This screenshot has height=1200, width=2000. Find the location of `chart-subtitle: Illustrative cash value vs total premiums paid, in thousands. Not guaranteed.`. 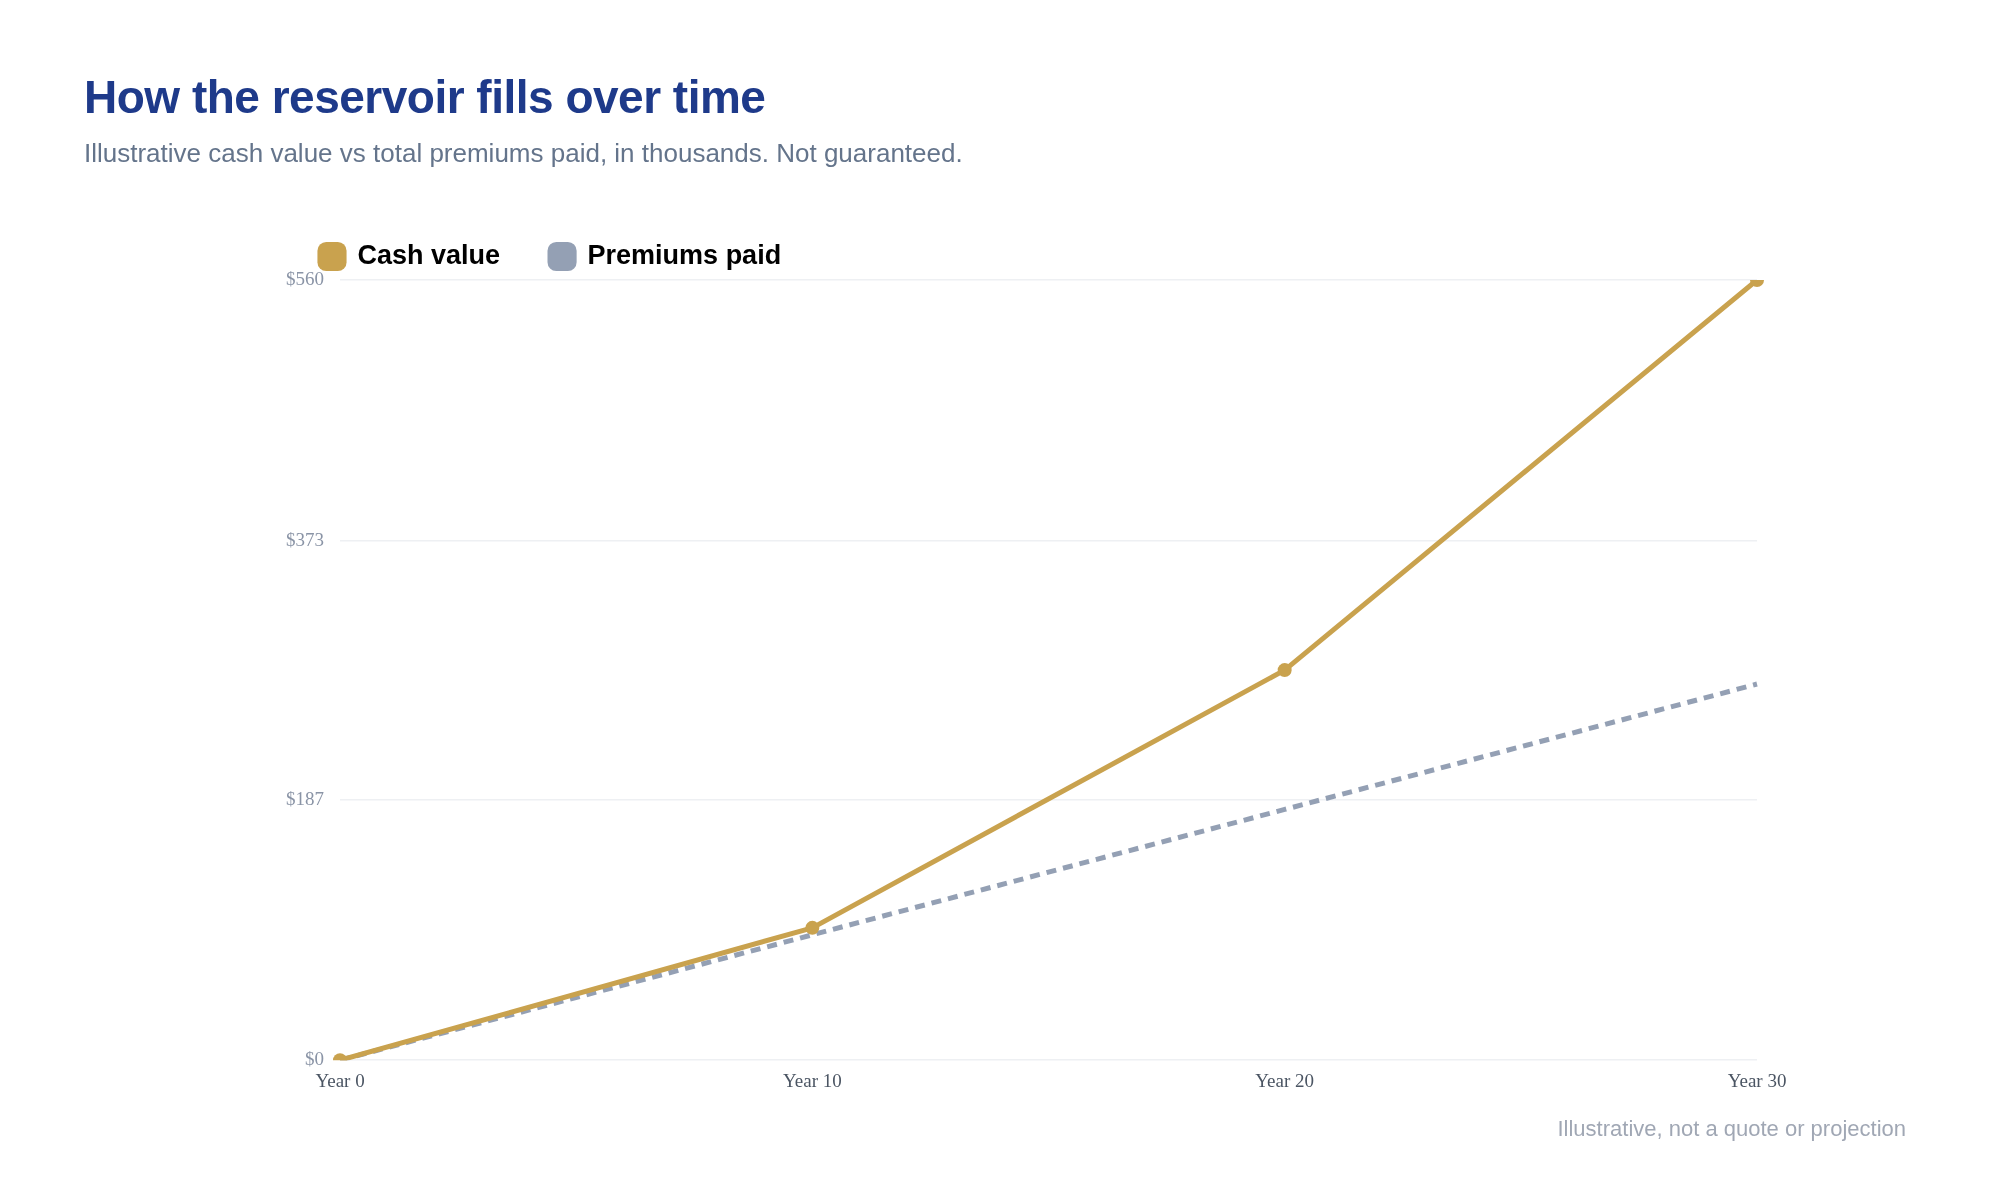

chart-subtitle: Illustrative cash value vs total premiums paid, in thousands. Not guaranteed. is located at coordinates (523, 153).